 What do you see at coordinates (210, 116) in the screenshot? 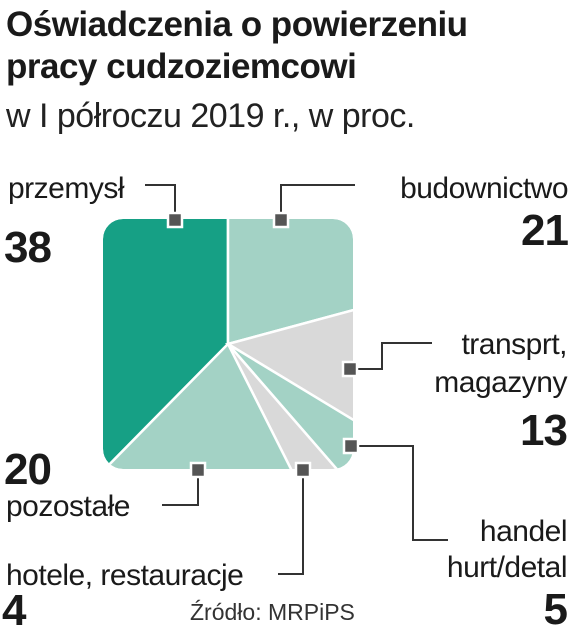
I see `chart-subtitle: w I półroczu 2019 r., w proc.` at bounding box center [210, 116].